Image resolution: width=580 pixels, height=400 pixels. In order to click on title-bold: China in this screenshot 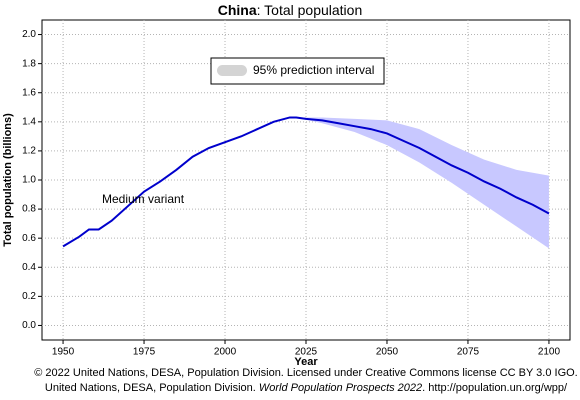, I will do `click(237, 10)`.